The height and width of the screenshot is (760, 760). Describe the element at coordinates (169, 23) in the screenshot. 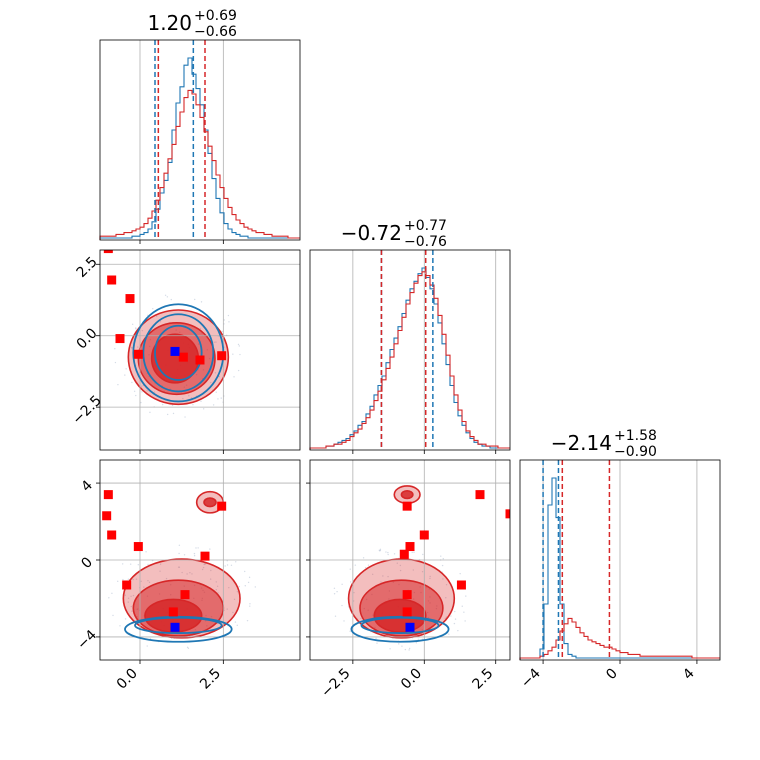

I see `title-value: 1.20` at that location.